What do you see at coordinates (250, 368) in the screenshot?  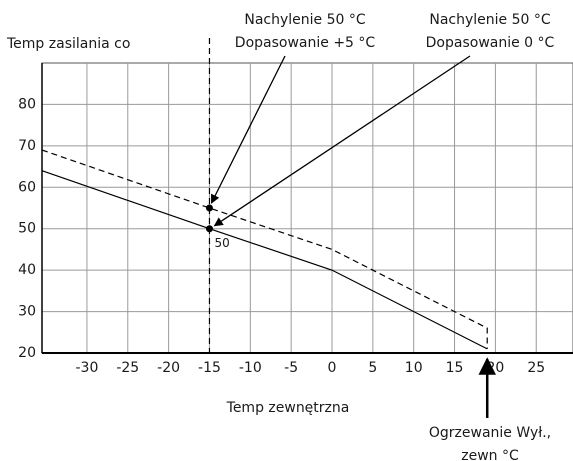 I see `x-tick-label: -10` at bounding box center [250, 368].